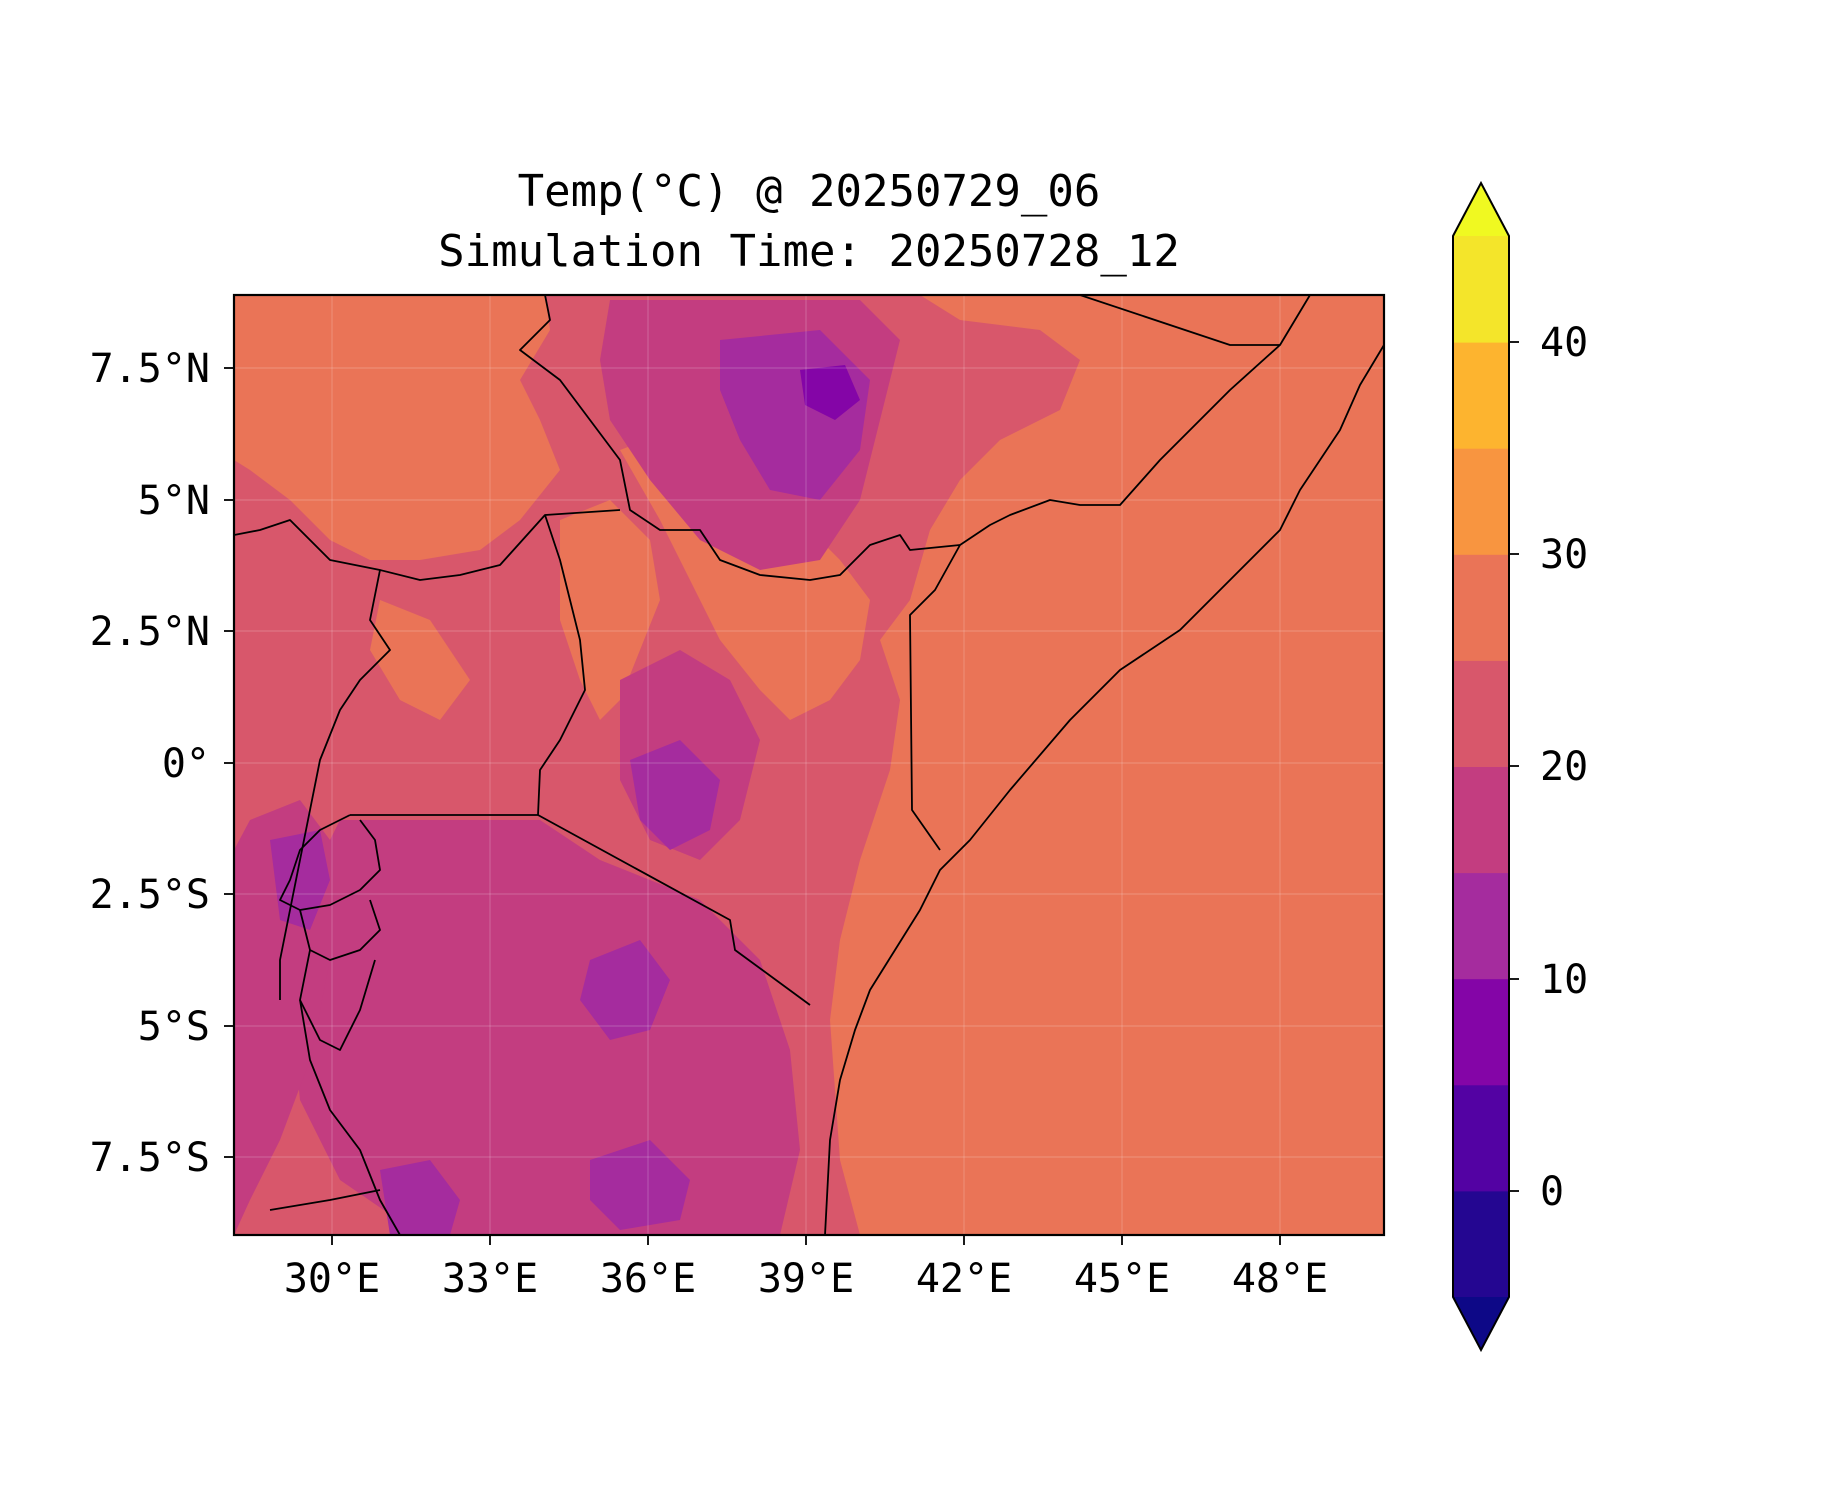 This screenshot has width=1833, height=1500. What do you see at coordinates (1280, 1279) in the screenshot?
I see `x-tick-label: 48°E` at bounding box center [1280, 1279].